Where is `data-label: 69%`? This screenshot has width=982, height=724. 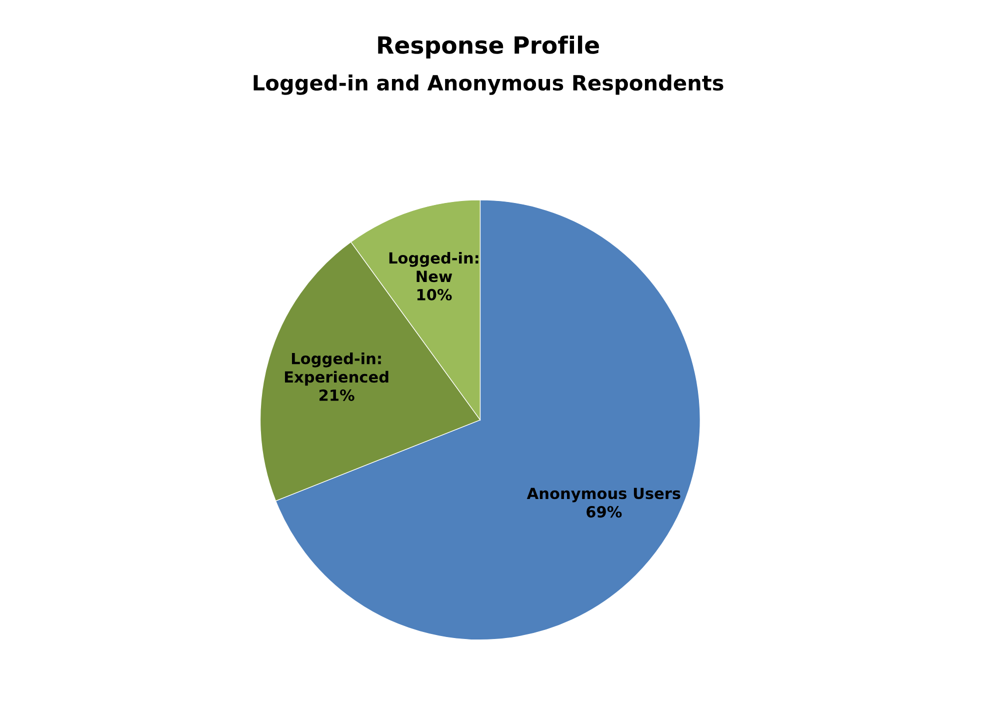 data-label: 69% is located at coordinates (604, 512).